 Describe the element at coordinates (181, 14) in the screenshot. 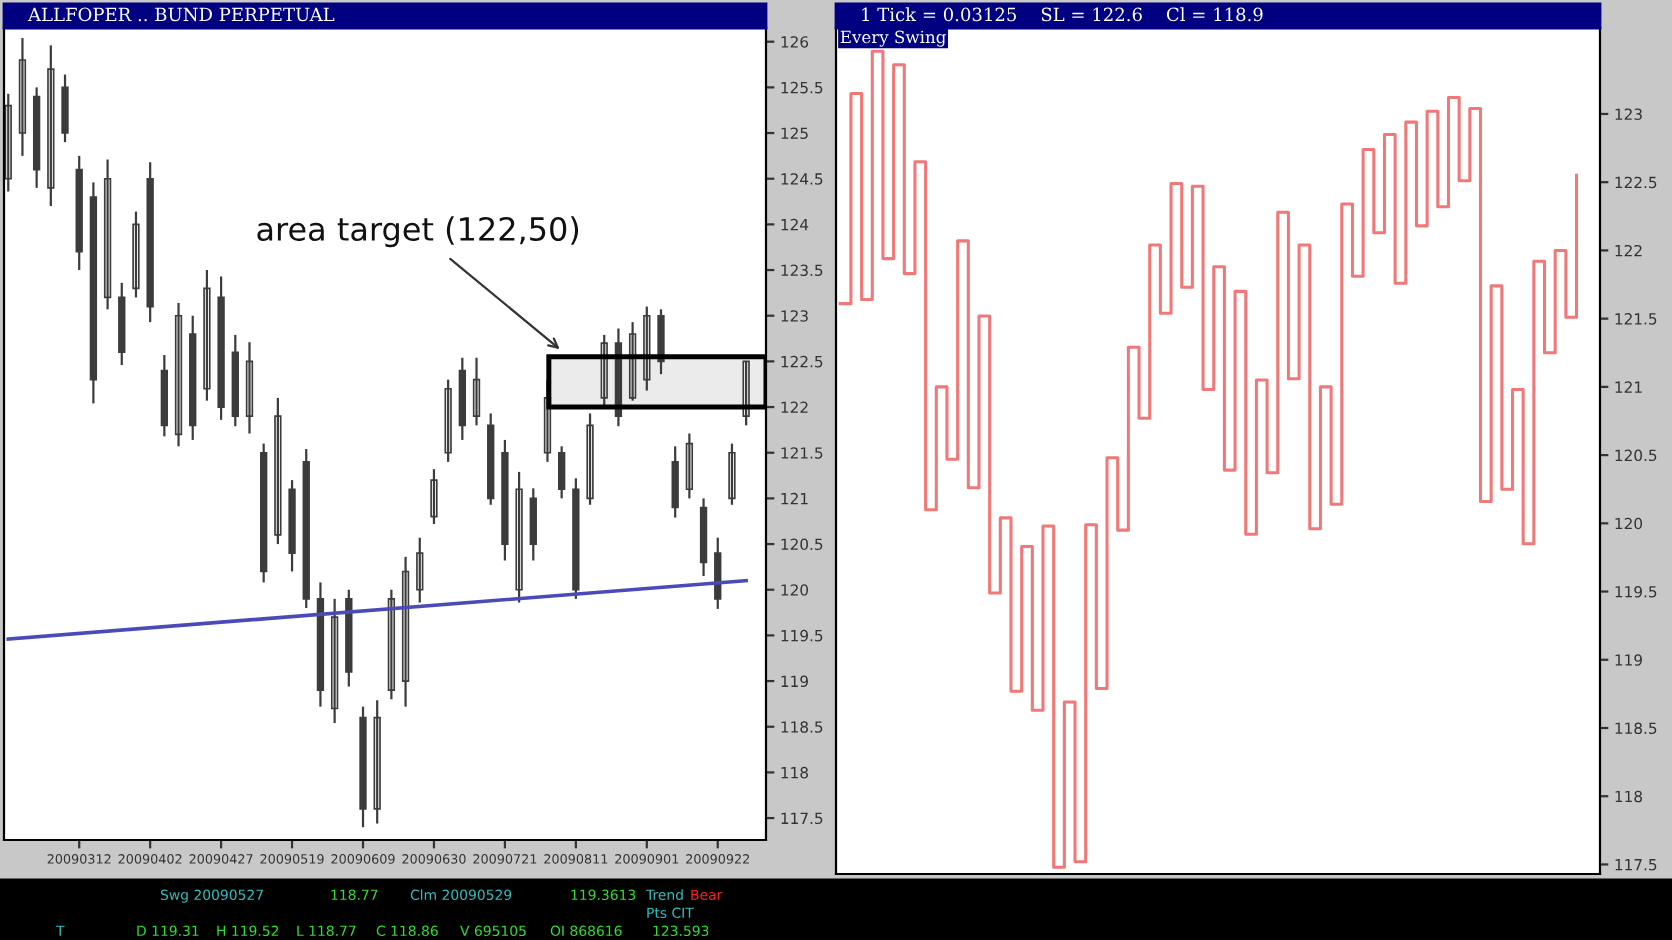

I see `chart-title: ALLFOPER .. BUND PERPETUAL` at that location.